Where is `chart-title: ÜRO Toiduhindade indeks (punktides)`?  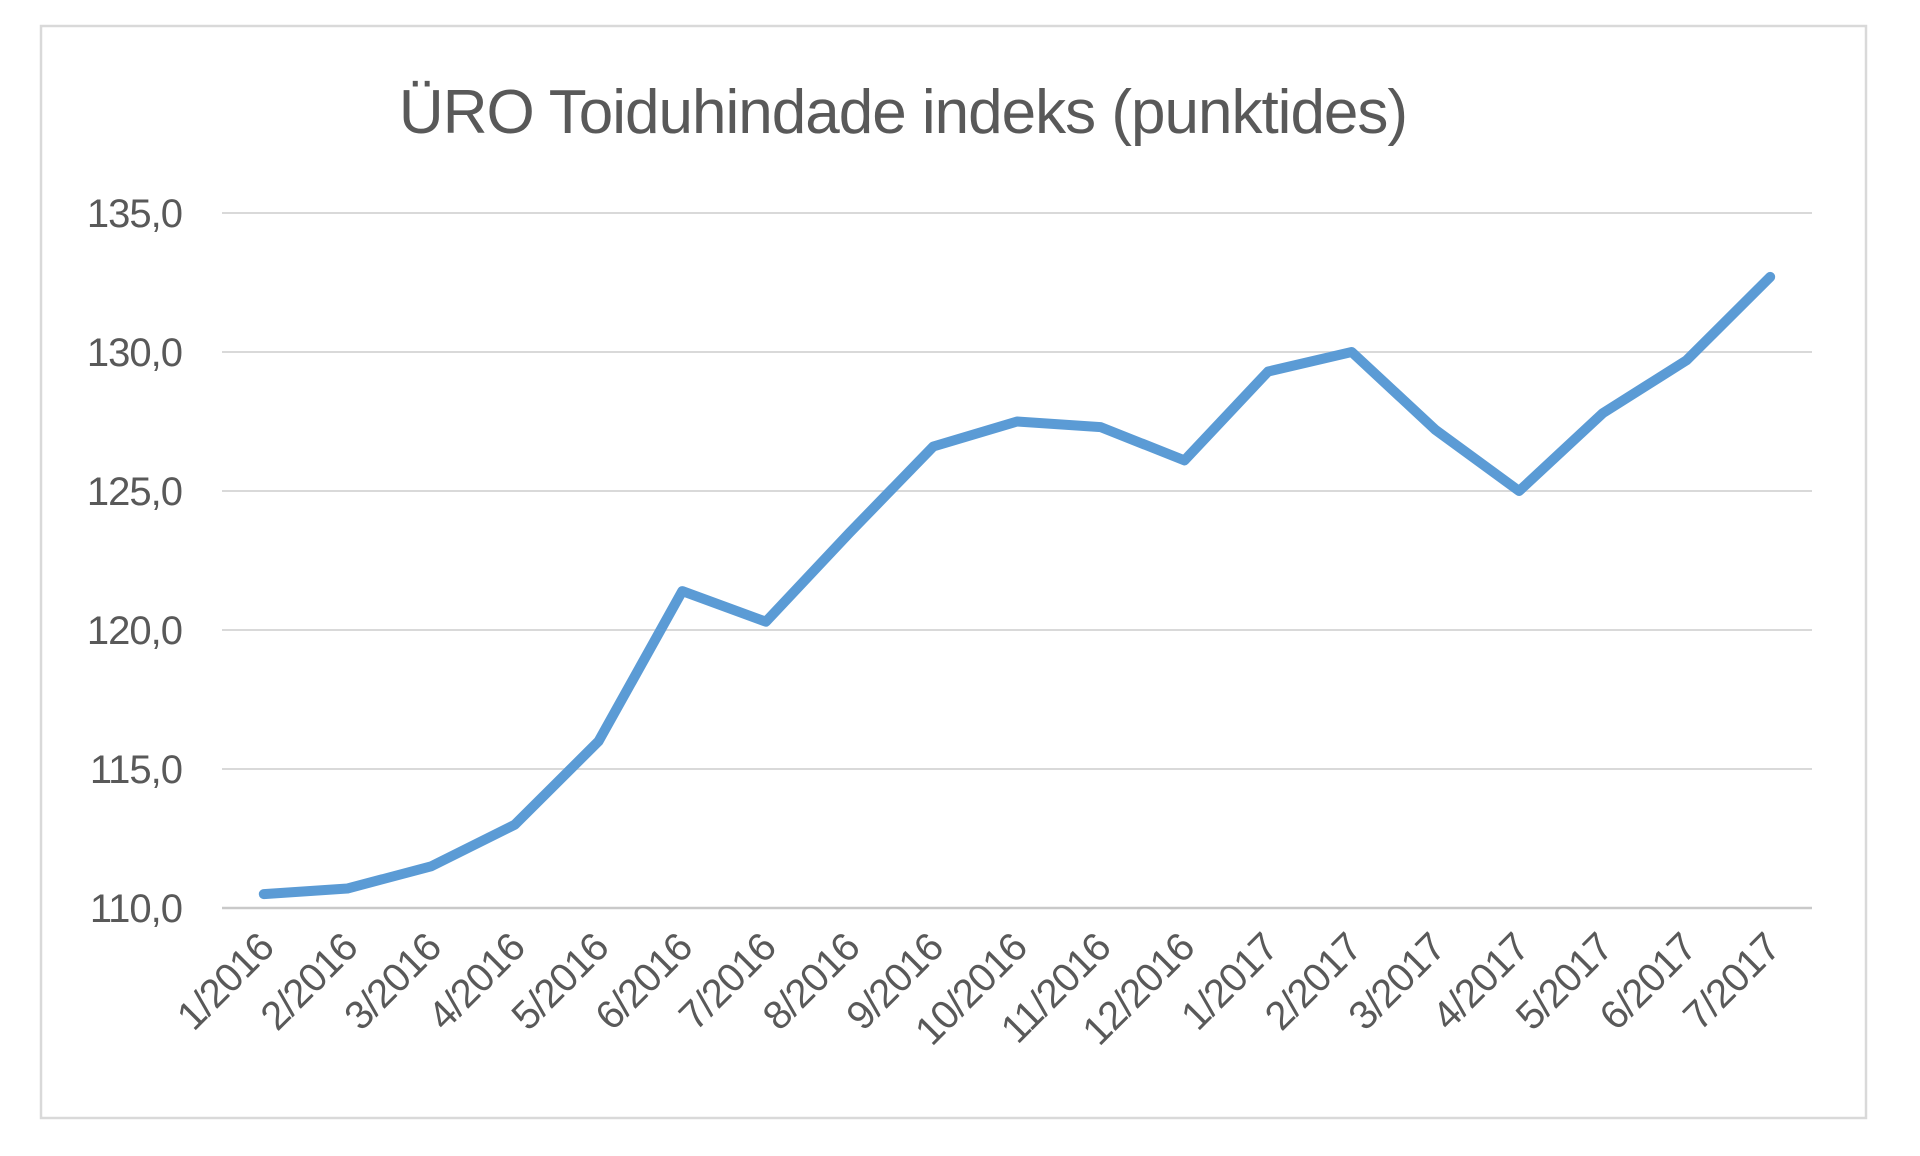
chart-title: ÜRO Toiduhindade indeks (punktides) is located at coordinates (903, 112).